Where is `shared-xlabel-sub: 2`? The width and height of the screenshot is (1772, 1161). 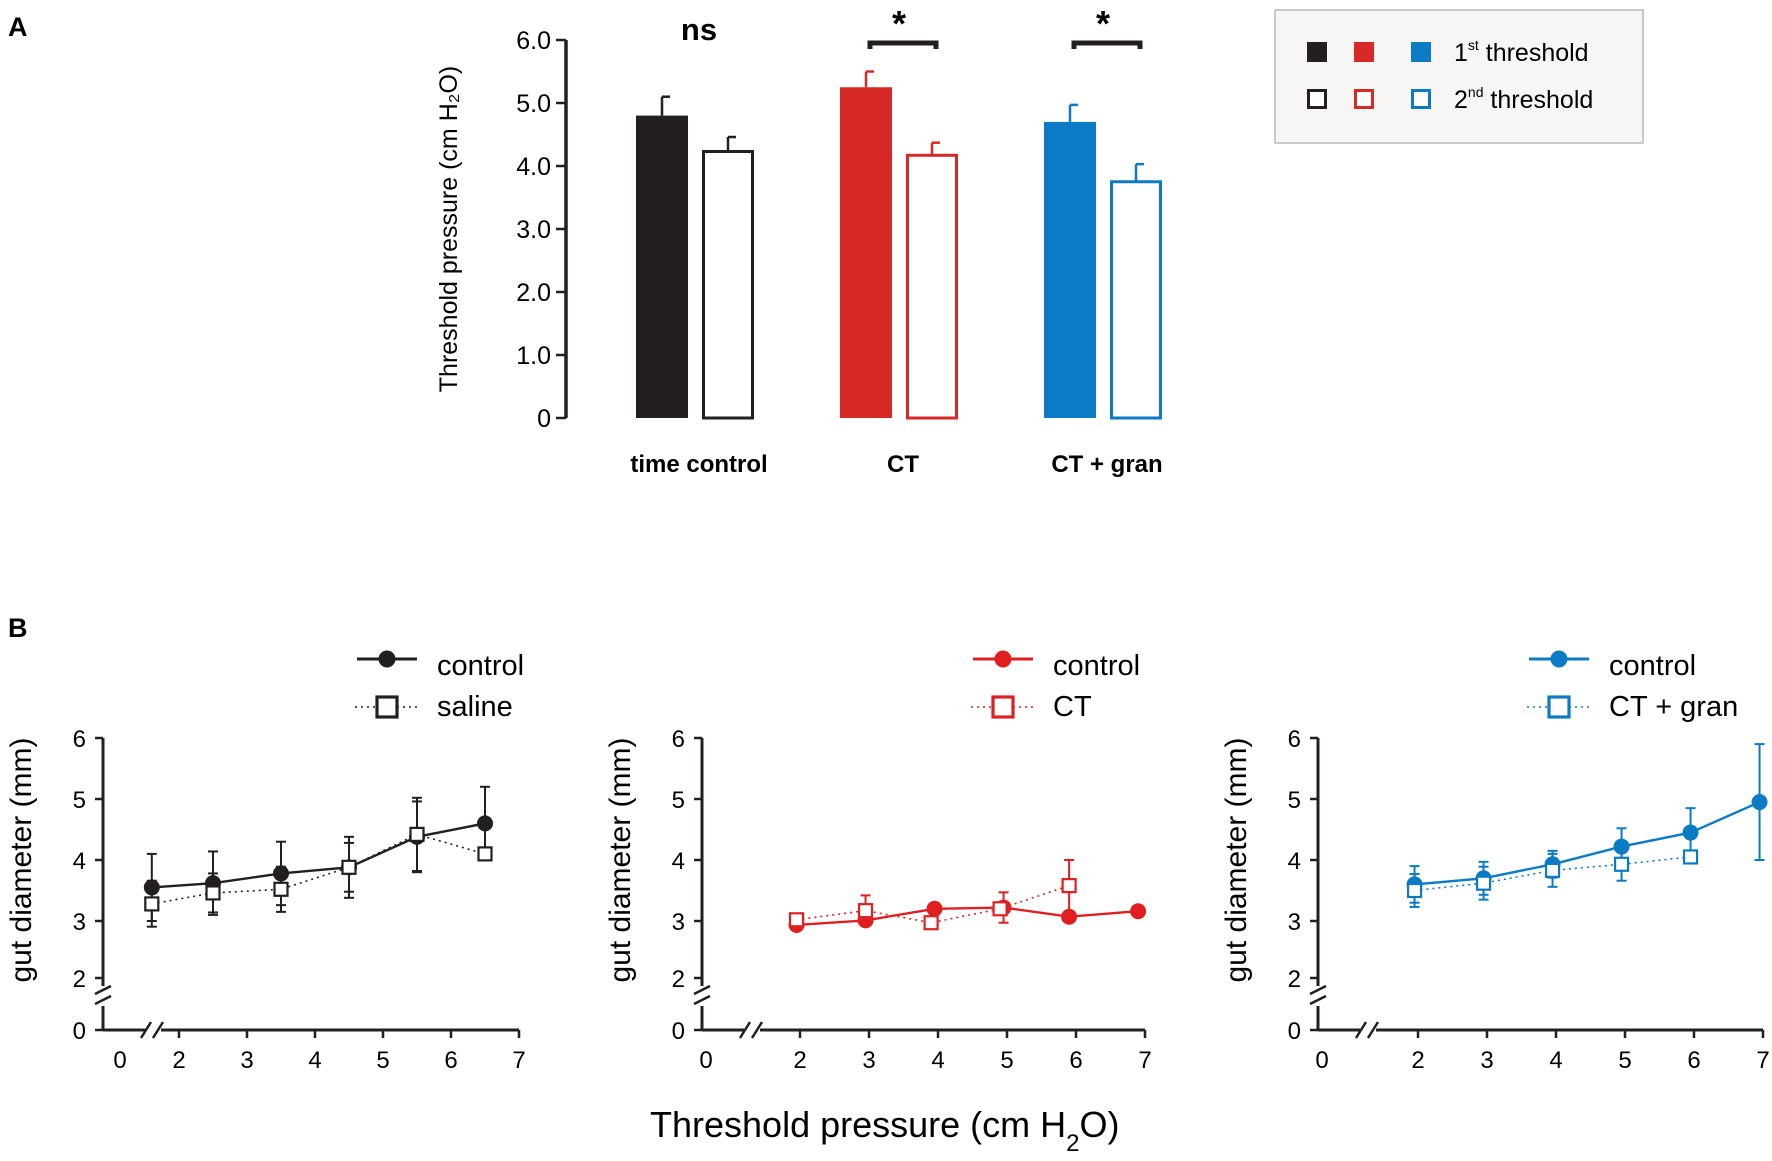
shared-xlabel-sub: 2 is located at coordinates (1072, 1143).